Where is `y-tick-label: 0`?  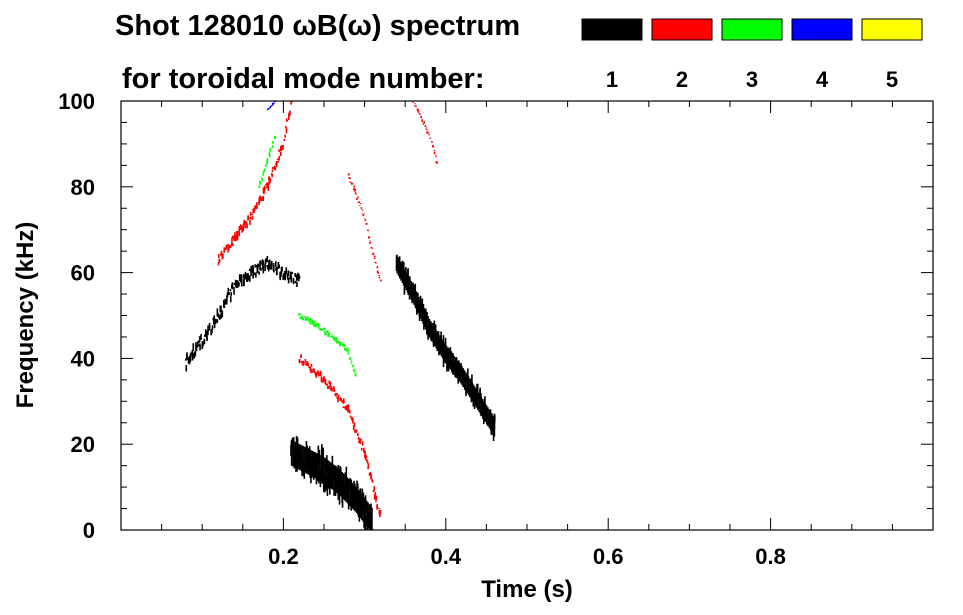
y-tick-label: 0 is located at coordinates (89, 530).